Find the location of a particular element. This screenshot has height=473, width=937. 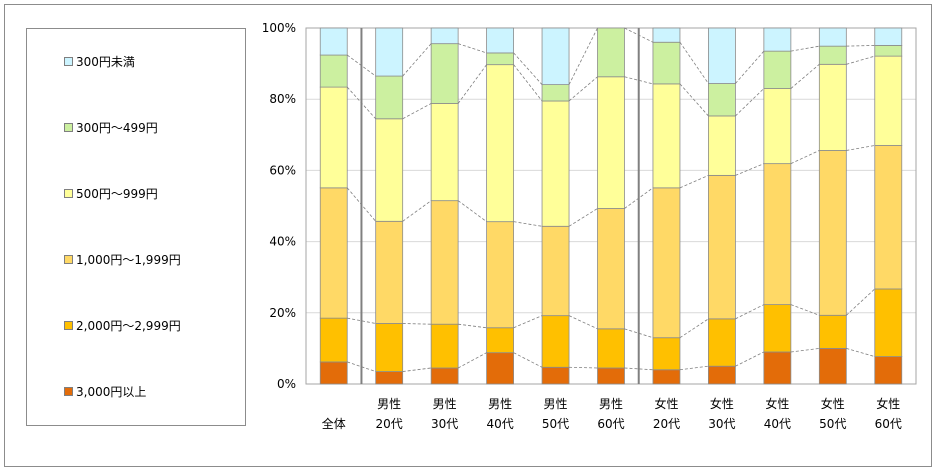

legend-label: 1,000円～1,999円 is located at coordinates (128, 260).